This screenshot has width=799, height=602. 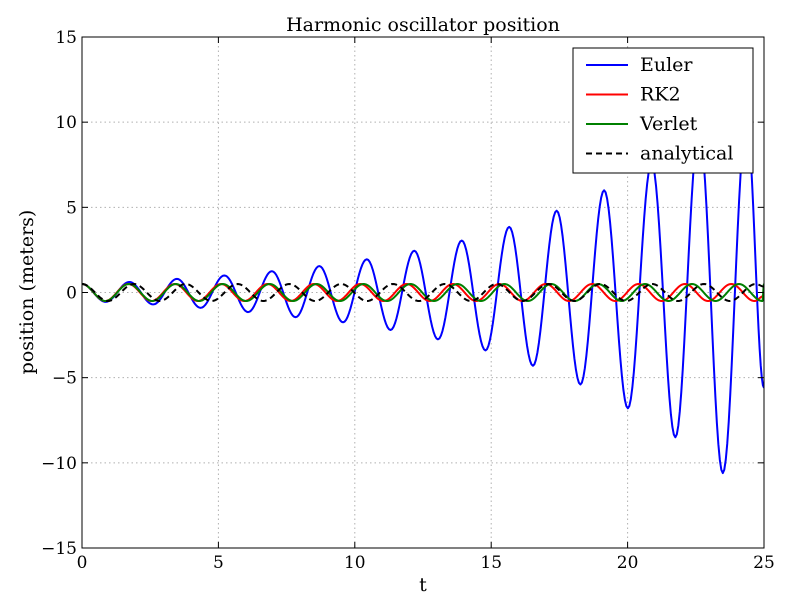 I want to click on y-tick-label: 0, so click(x=71, y=294).